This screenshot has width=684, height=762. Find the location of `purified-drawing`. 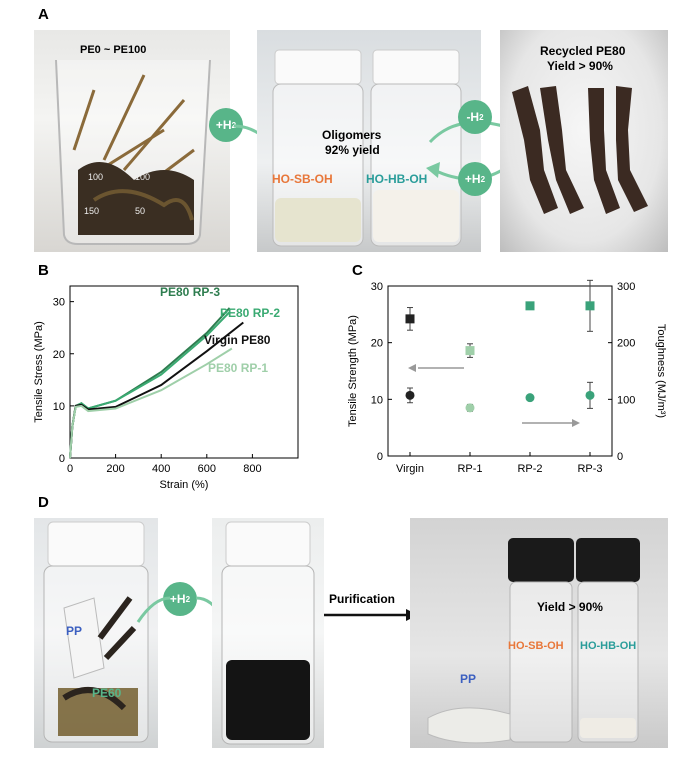

purified-drawing is located at coordinates (533, 641).